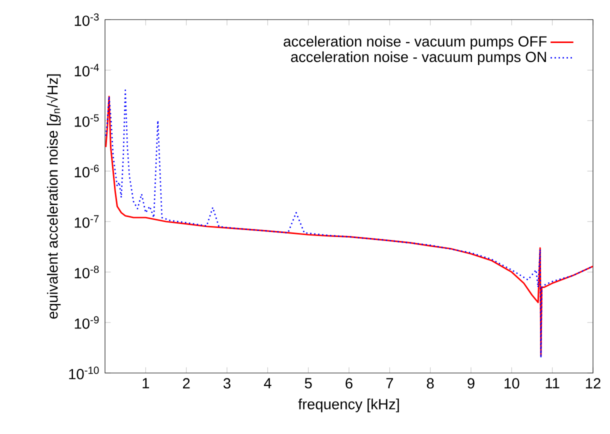 The height and width of the screenshot is (434, 610). Describe the element at coordinates (86, 221) in the screenshot. I see `y-tick-label: 10$^{-7}$` at that location.